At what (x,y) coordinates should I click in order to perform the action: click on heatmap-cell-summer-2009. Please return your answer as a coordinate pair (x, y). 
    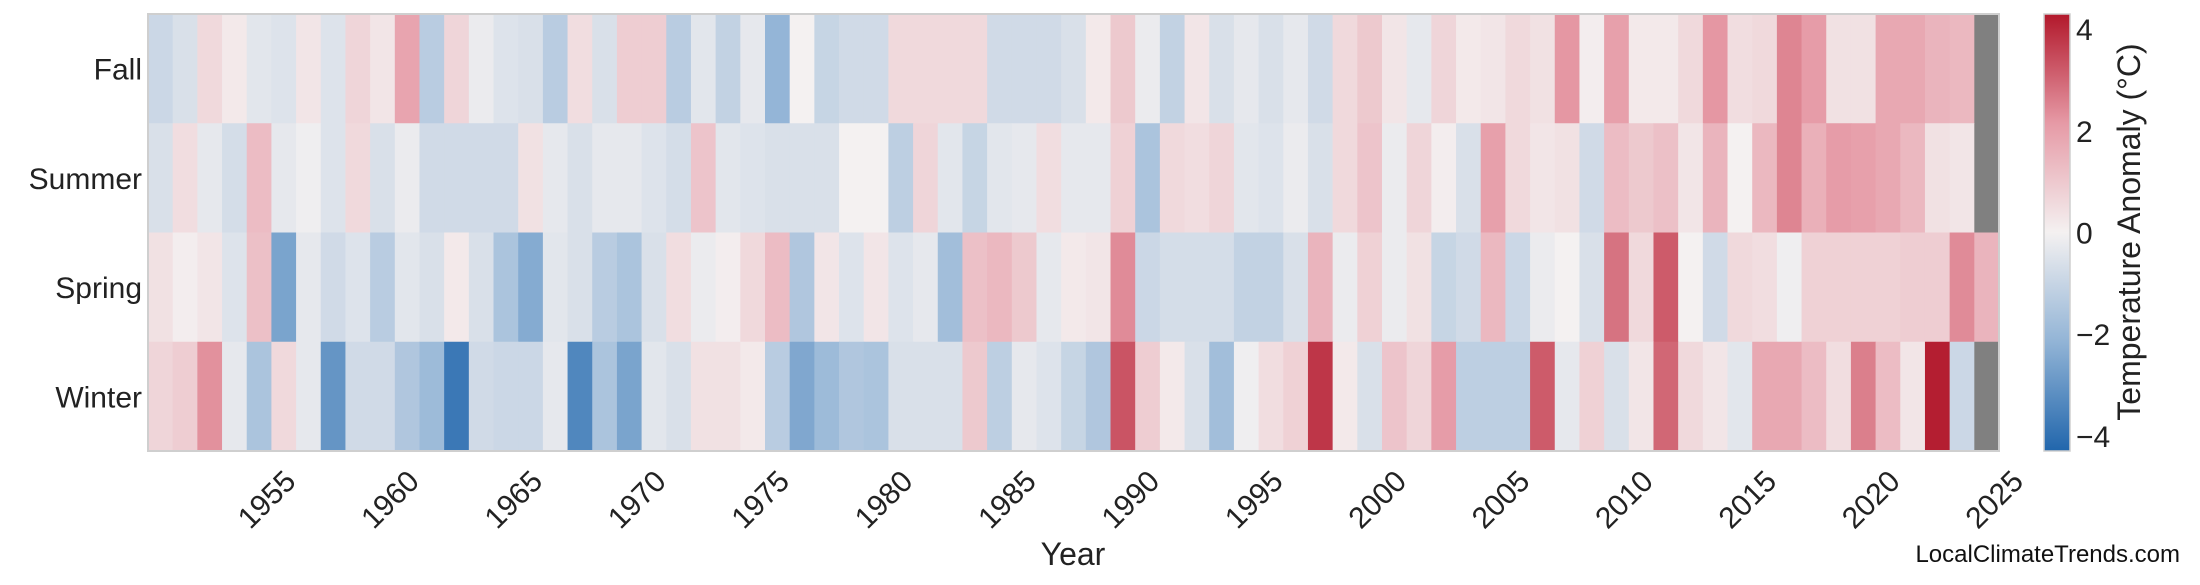
    Looking at the image, I should click on (1592, 178).